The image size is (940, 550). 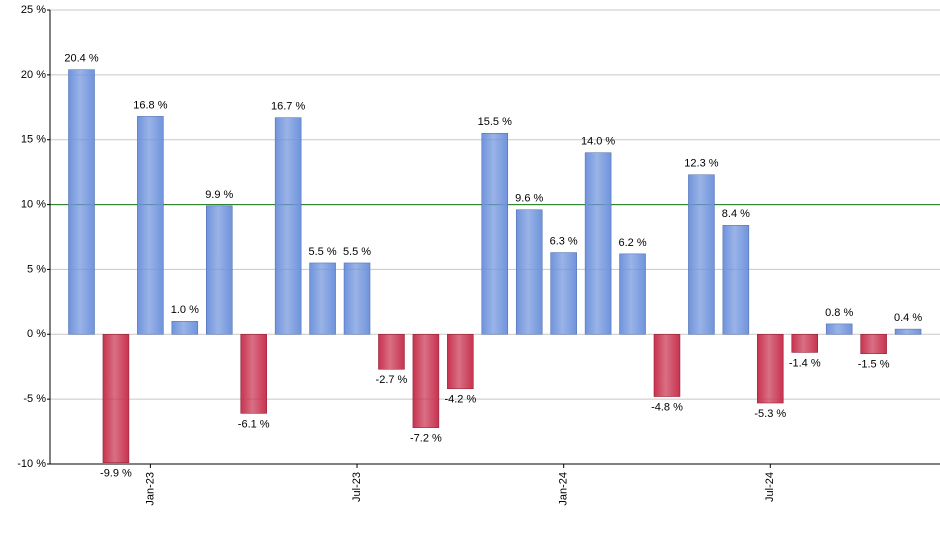 I want to click on value-label: 9.9 %, so click(x=219, y=195).